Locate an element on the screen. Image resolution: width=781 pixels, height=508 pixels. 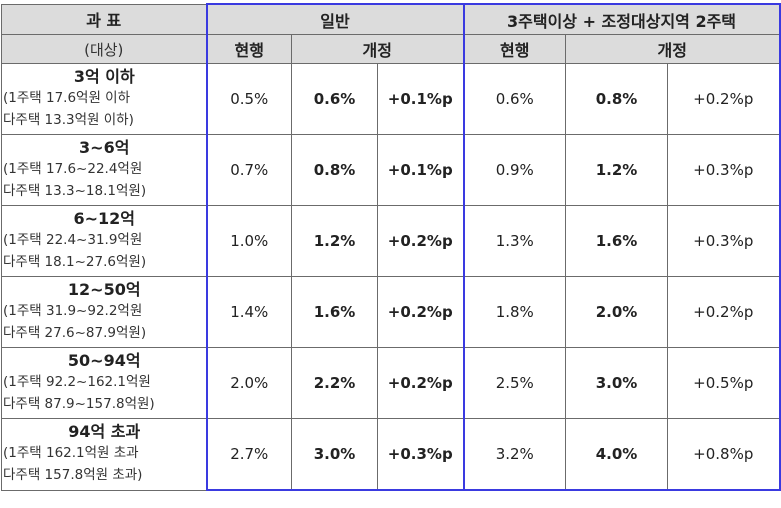
header-target: (대상) is located at coordinates (104, 49).